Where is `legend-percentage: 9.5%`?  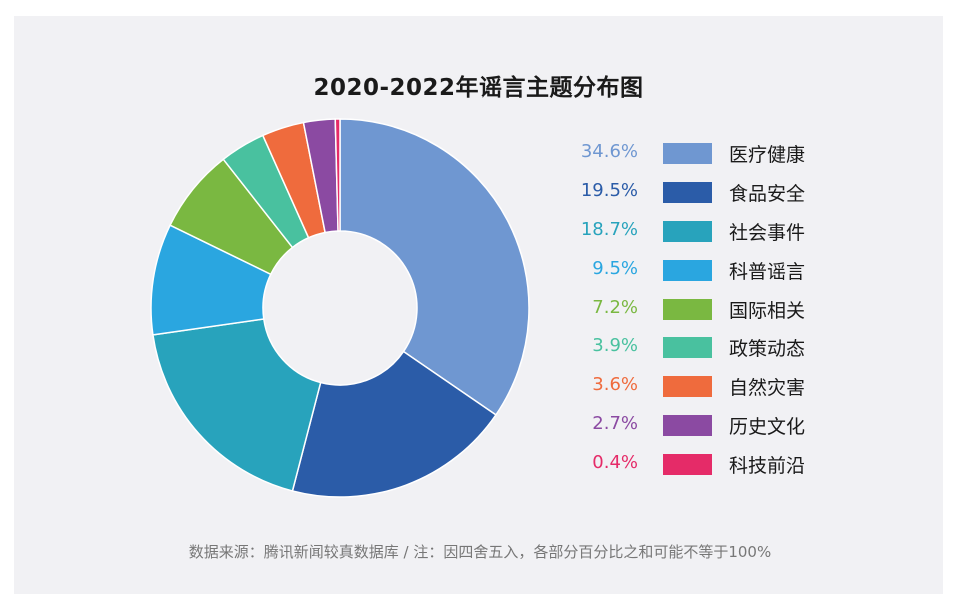 legend-percentage: 9.5% is located at coordinates (615, 268).